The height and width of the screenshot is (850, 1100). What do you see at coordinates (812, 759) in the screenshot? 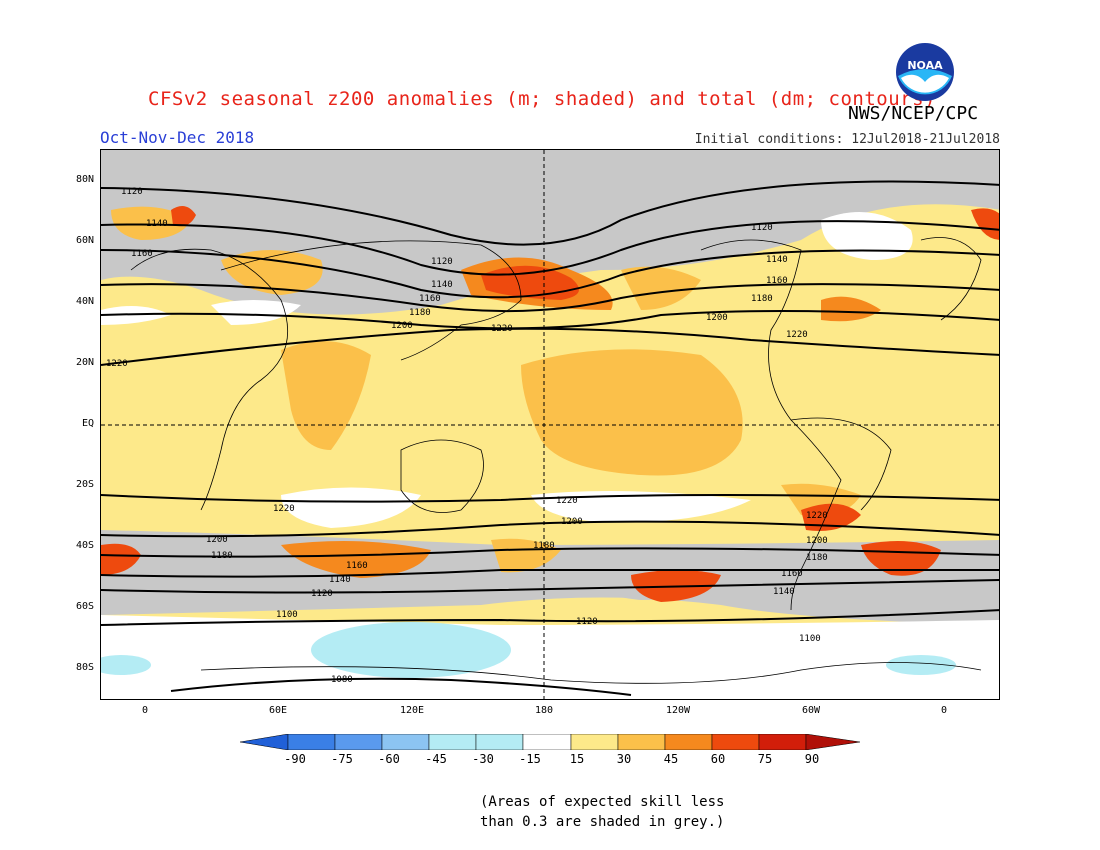
I see `colorbar-tick: 90` at bounding box center [812, 759].